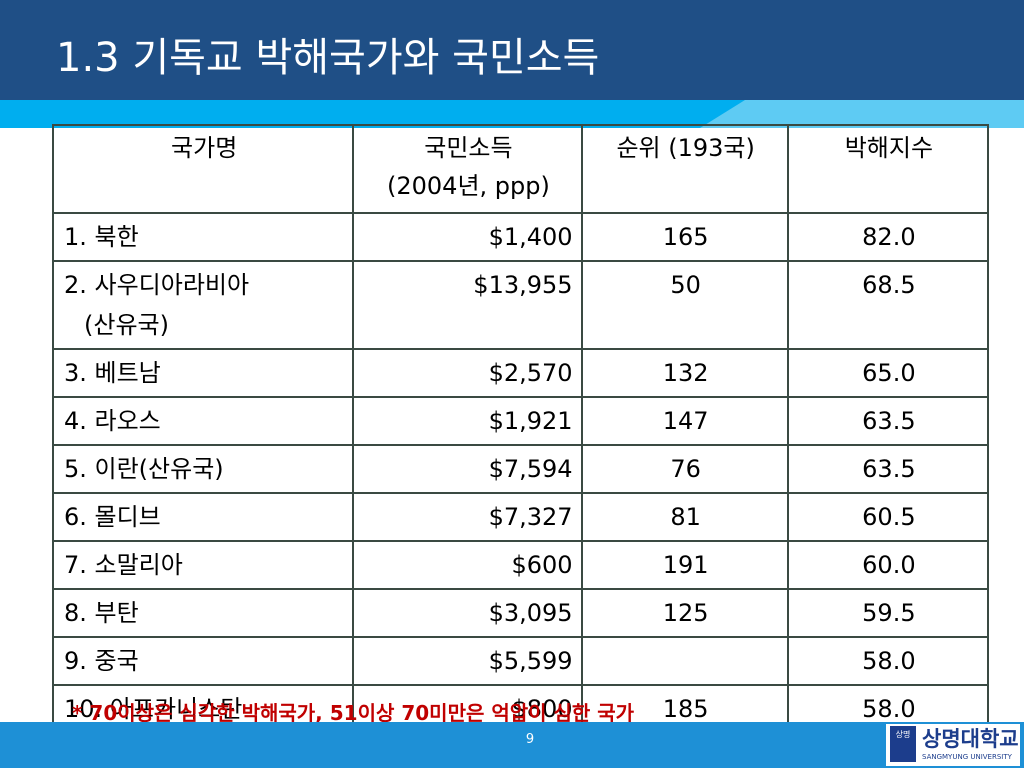  What do you see at coordinates (101, 237) in the screenshot?
I see `country-name: 1. 북한` at bounding box center [101, 237].